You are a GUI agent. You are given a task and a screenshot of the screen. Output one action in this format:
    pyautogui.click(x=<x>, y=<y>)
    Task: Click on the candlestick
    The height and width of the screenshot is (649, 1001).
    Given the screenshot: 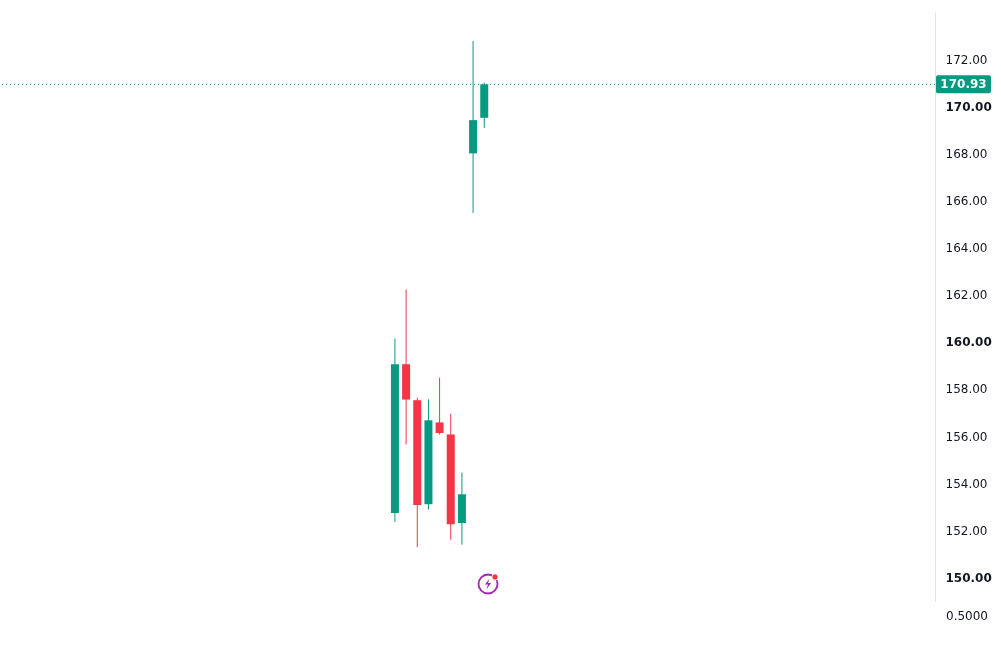 What is the action you would take?
    pyautogui.click(x=439, y=406)
    